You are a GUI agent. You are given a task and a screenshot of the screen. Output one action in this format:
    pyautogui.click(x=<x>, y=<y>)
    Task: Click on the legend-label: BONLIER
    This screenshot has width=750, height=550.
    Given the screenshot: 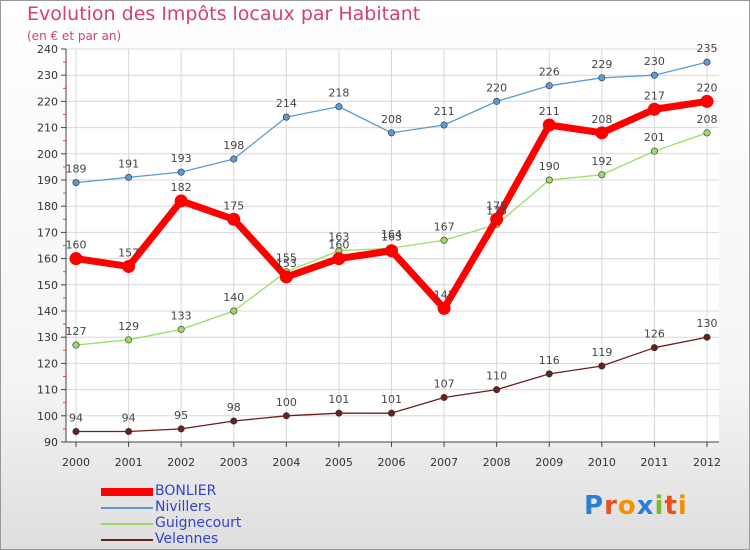 What is the action you would take?
    pyautogui.click(x=186, y=491)
    